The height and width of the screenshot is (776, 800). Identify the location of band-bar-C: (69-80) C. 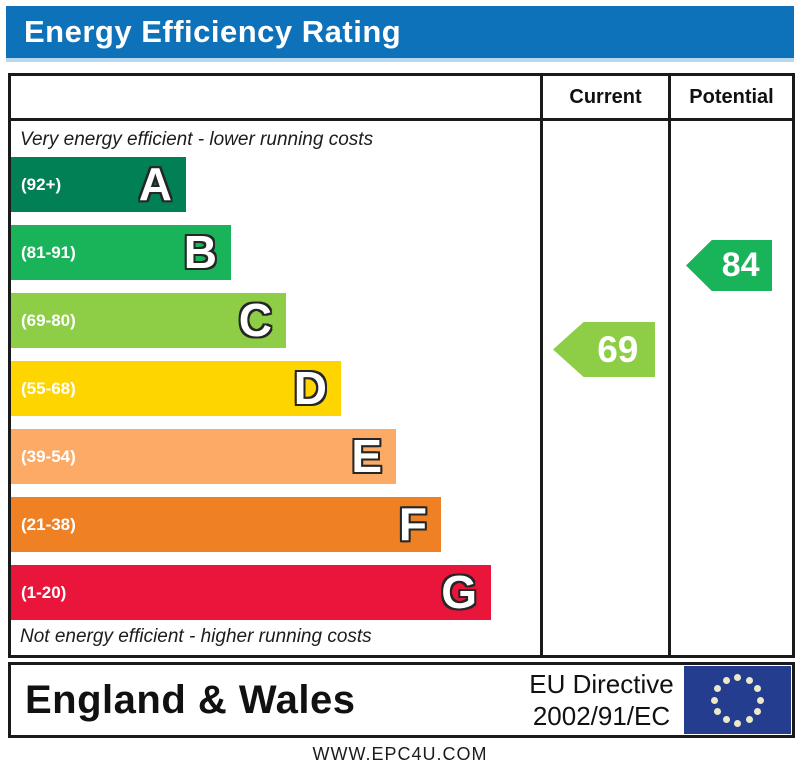
(148, 320).